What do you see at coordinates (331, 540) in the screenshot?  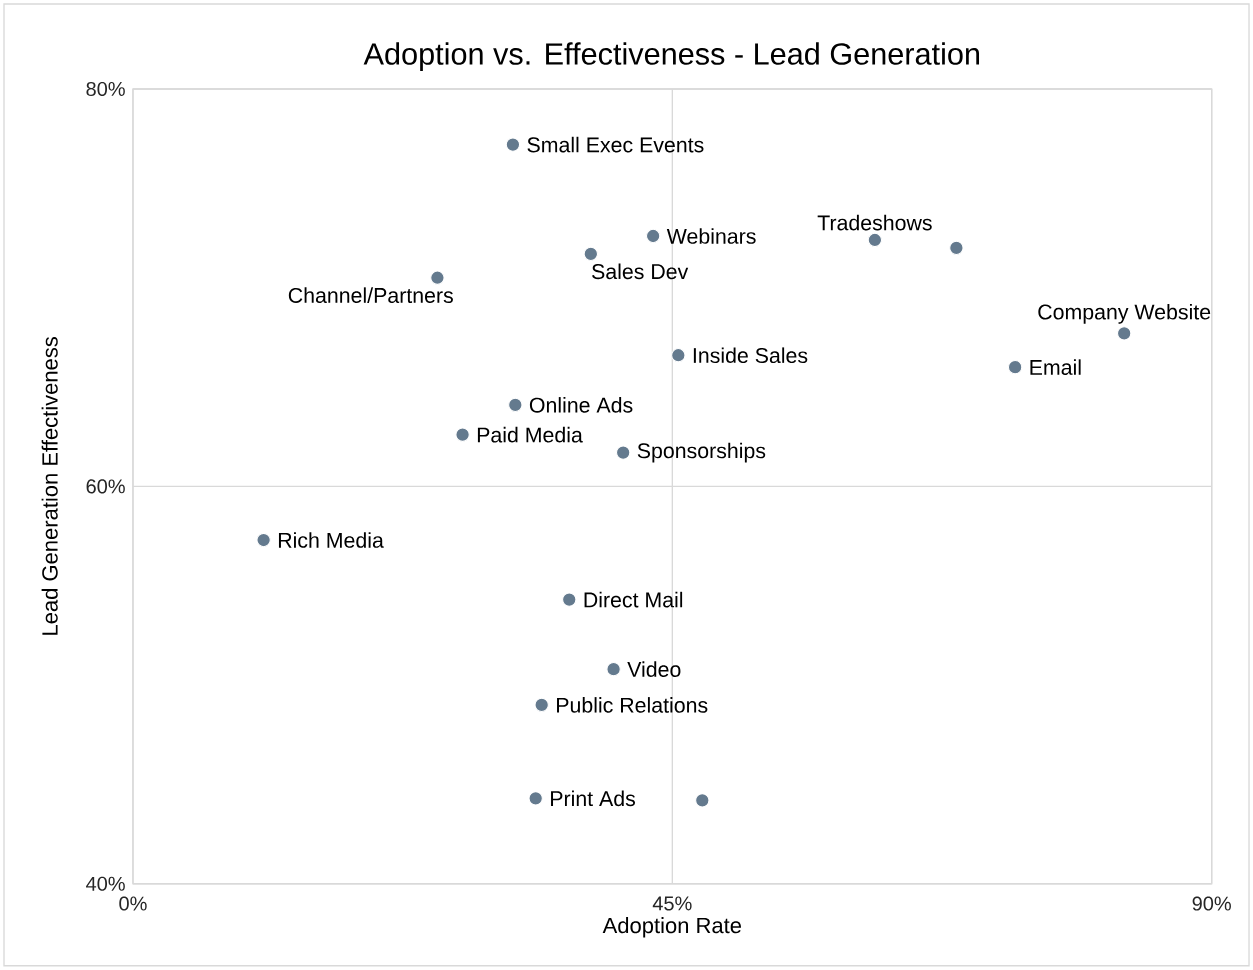 I see `annotation: Rich Media` at bounding box center [331, 540].